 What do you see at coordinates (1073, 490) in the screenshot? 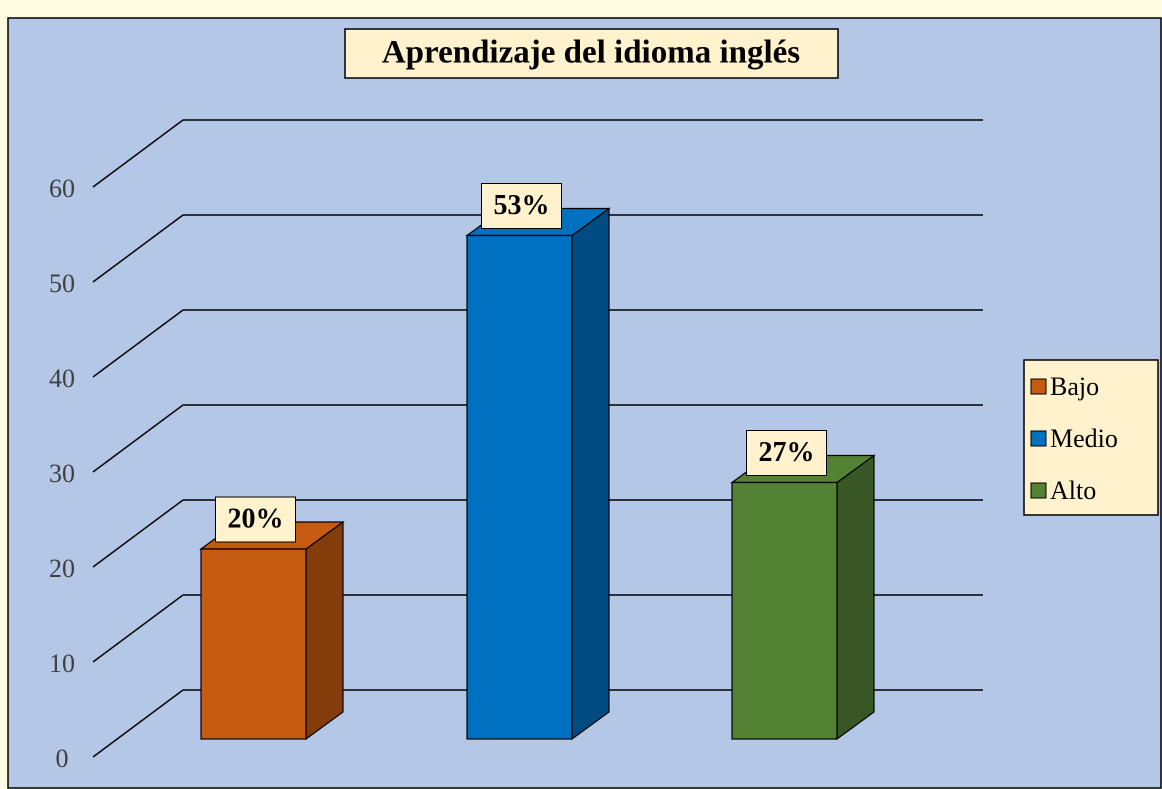
I see `legend-label: Alto` at bounding box center [1073, 490].